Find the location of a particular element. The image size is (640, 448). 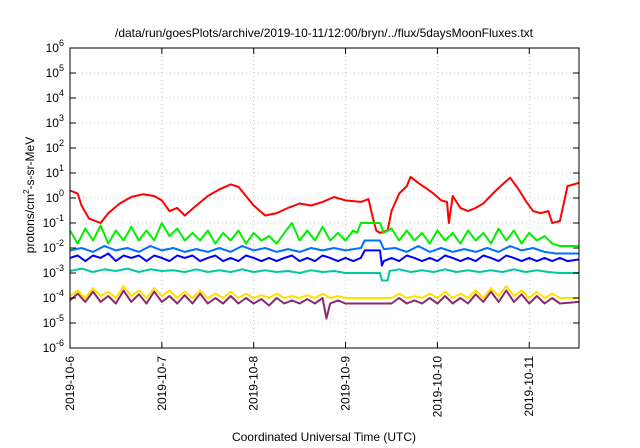

y-tick-label: 10⁶ is located at coordinates (55, 46).